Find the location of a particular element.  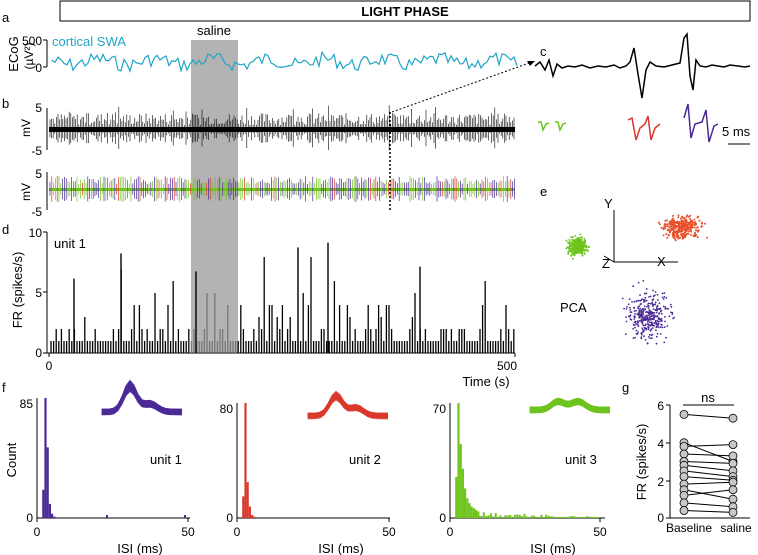

isi2-xlabel: ISI (ms) is located at coordinates (341, 548).